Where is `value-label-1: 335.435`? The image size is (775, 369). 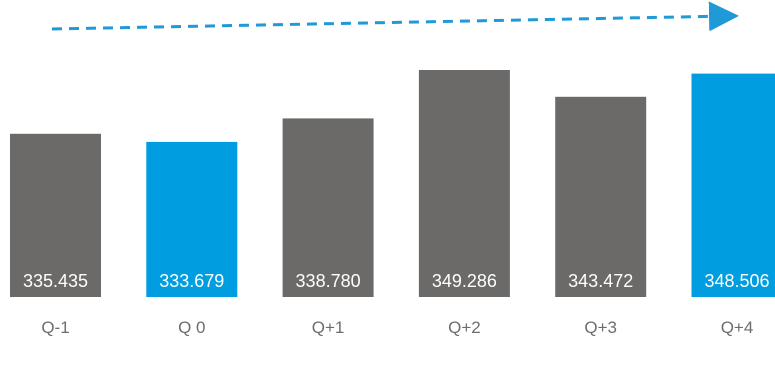 value-label-1: 335.435 is located at coordinates (55, 281).